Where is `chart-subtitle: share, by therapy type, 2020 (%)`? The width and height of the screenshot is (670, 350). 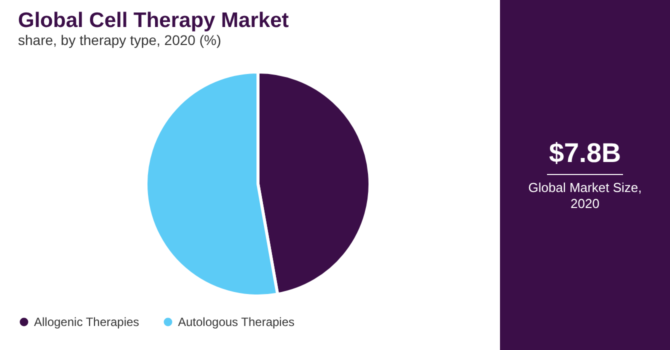
chart-subtitle: share, by therapy type, 2020 (%) is located at coordinates (120, 40).